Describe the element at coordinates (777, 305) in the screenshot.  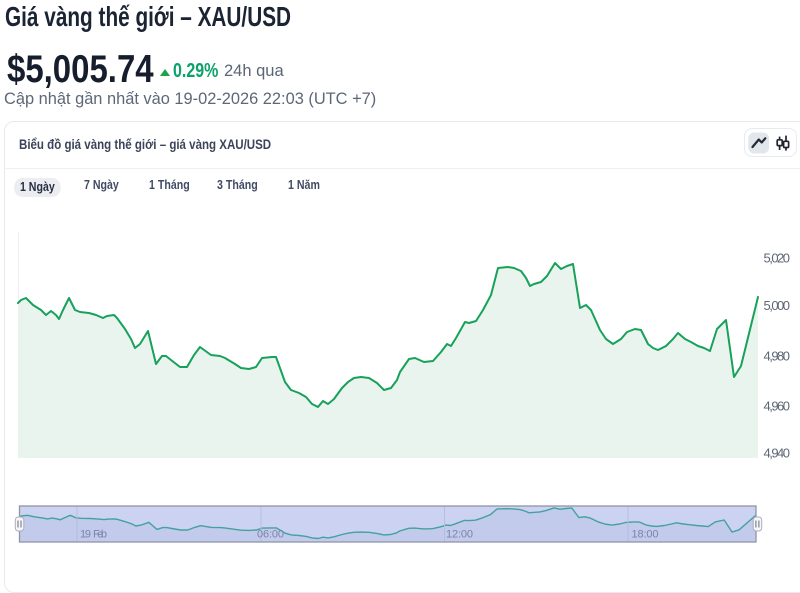
I see `svg-text: 5,000` at that location.